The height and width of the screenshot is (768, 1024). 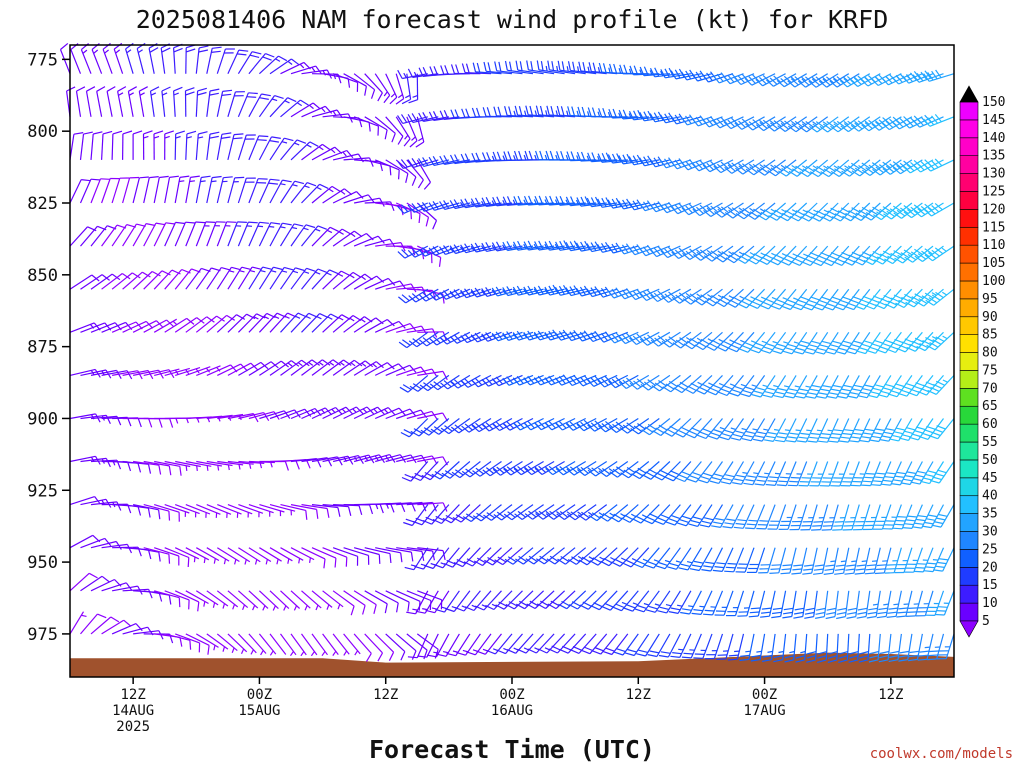 I want to click on colorbar-label: 120, so click(x=993, y=209).